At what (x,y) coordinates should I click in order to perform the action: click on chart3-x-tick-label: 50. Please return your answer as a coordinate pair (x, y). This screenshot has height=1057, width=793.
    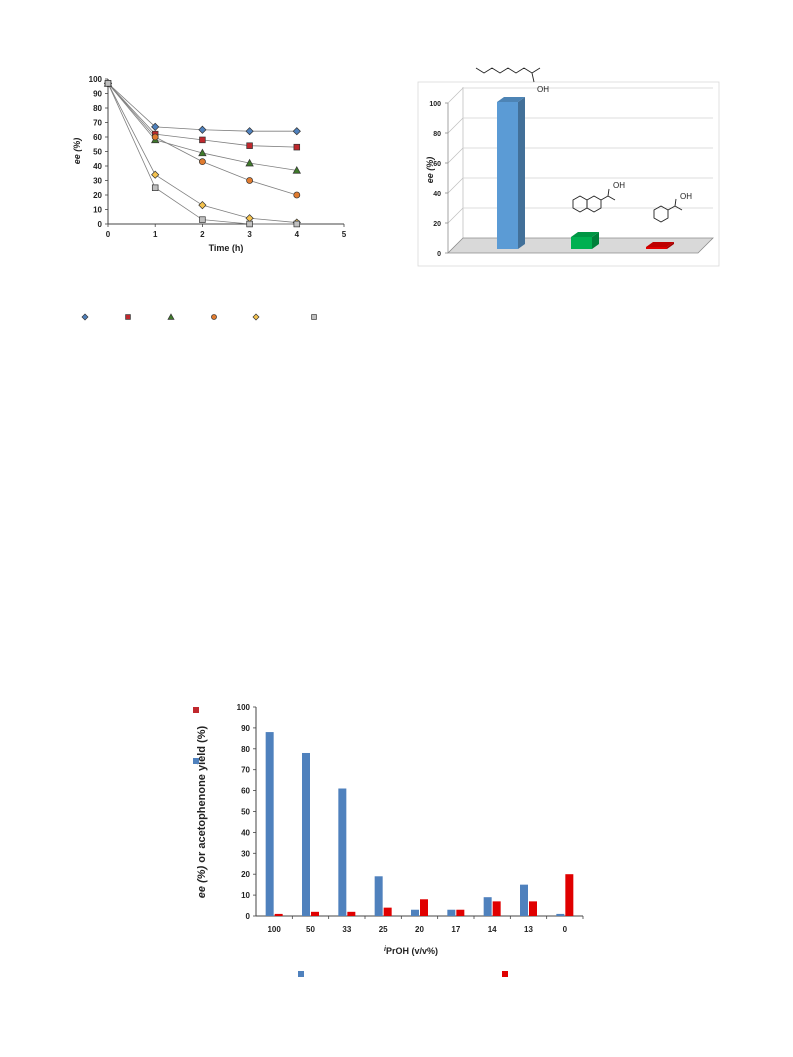
    Looking at the image, I should click on (310, 929).